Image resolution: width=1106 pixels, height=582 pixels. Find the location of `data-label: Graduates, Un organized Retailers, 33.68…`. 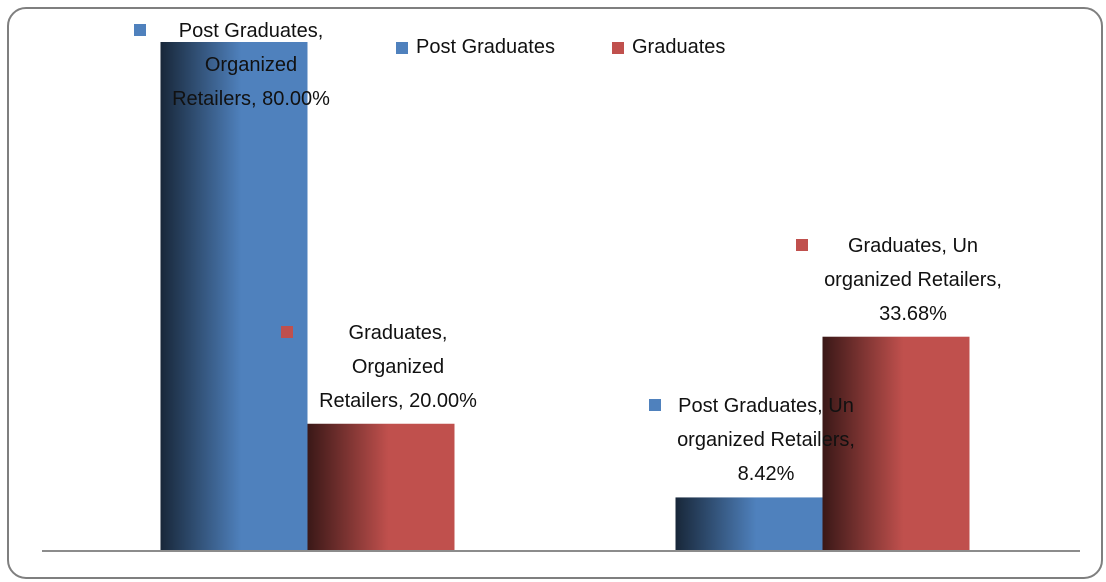

data-label: Graduates, Un organized Retailers, 33.68… is located at coordinates (913, 279).